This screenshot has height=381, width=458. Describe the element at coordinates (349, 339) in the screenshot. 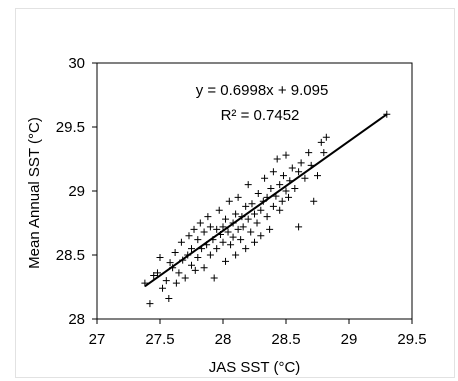

I see `x-tick-label: 29` at that location.